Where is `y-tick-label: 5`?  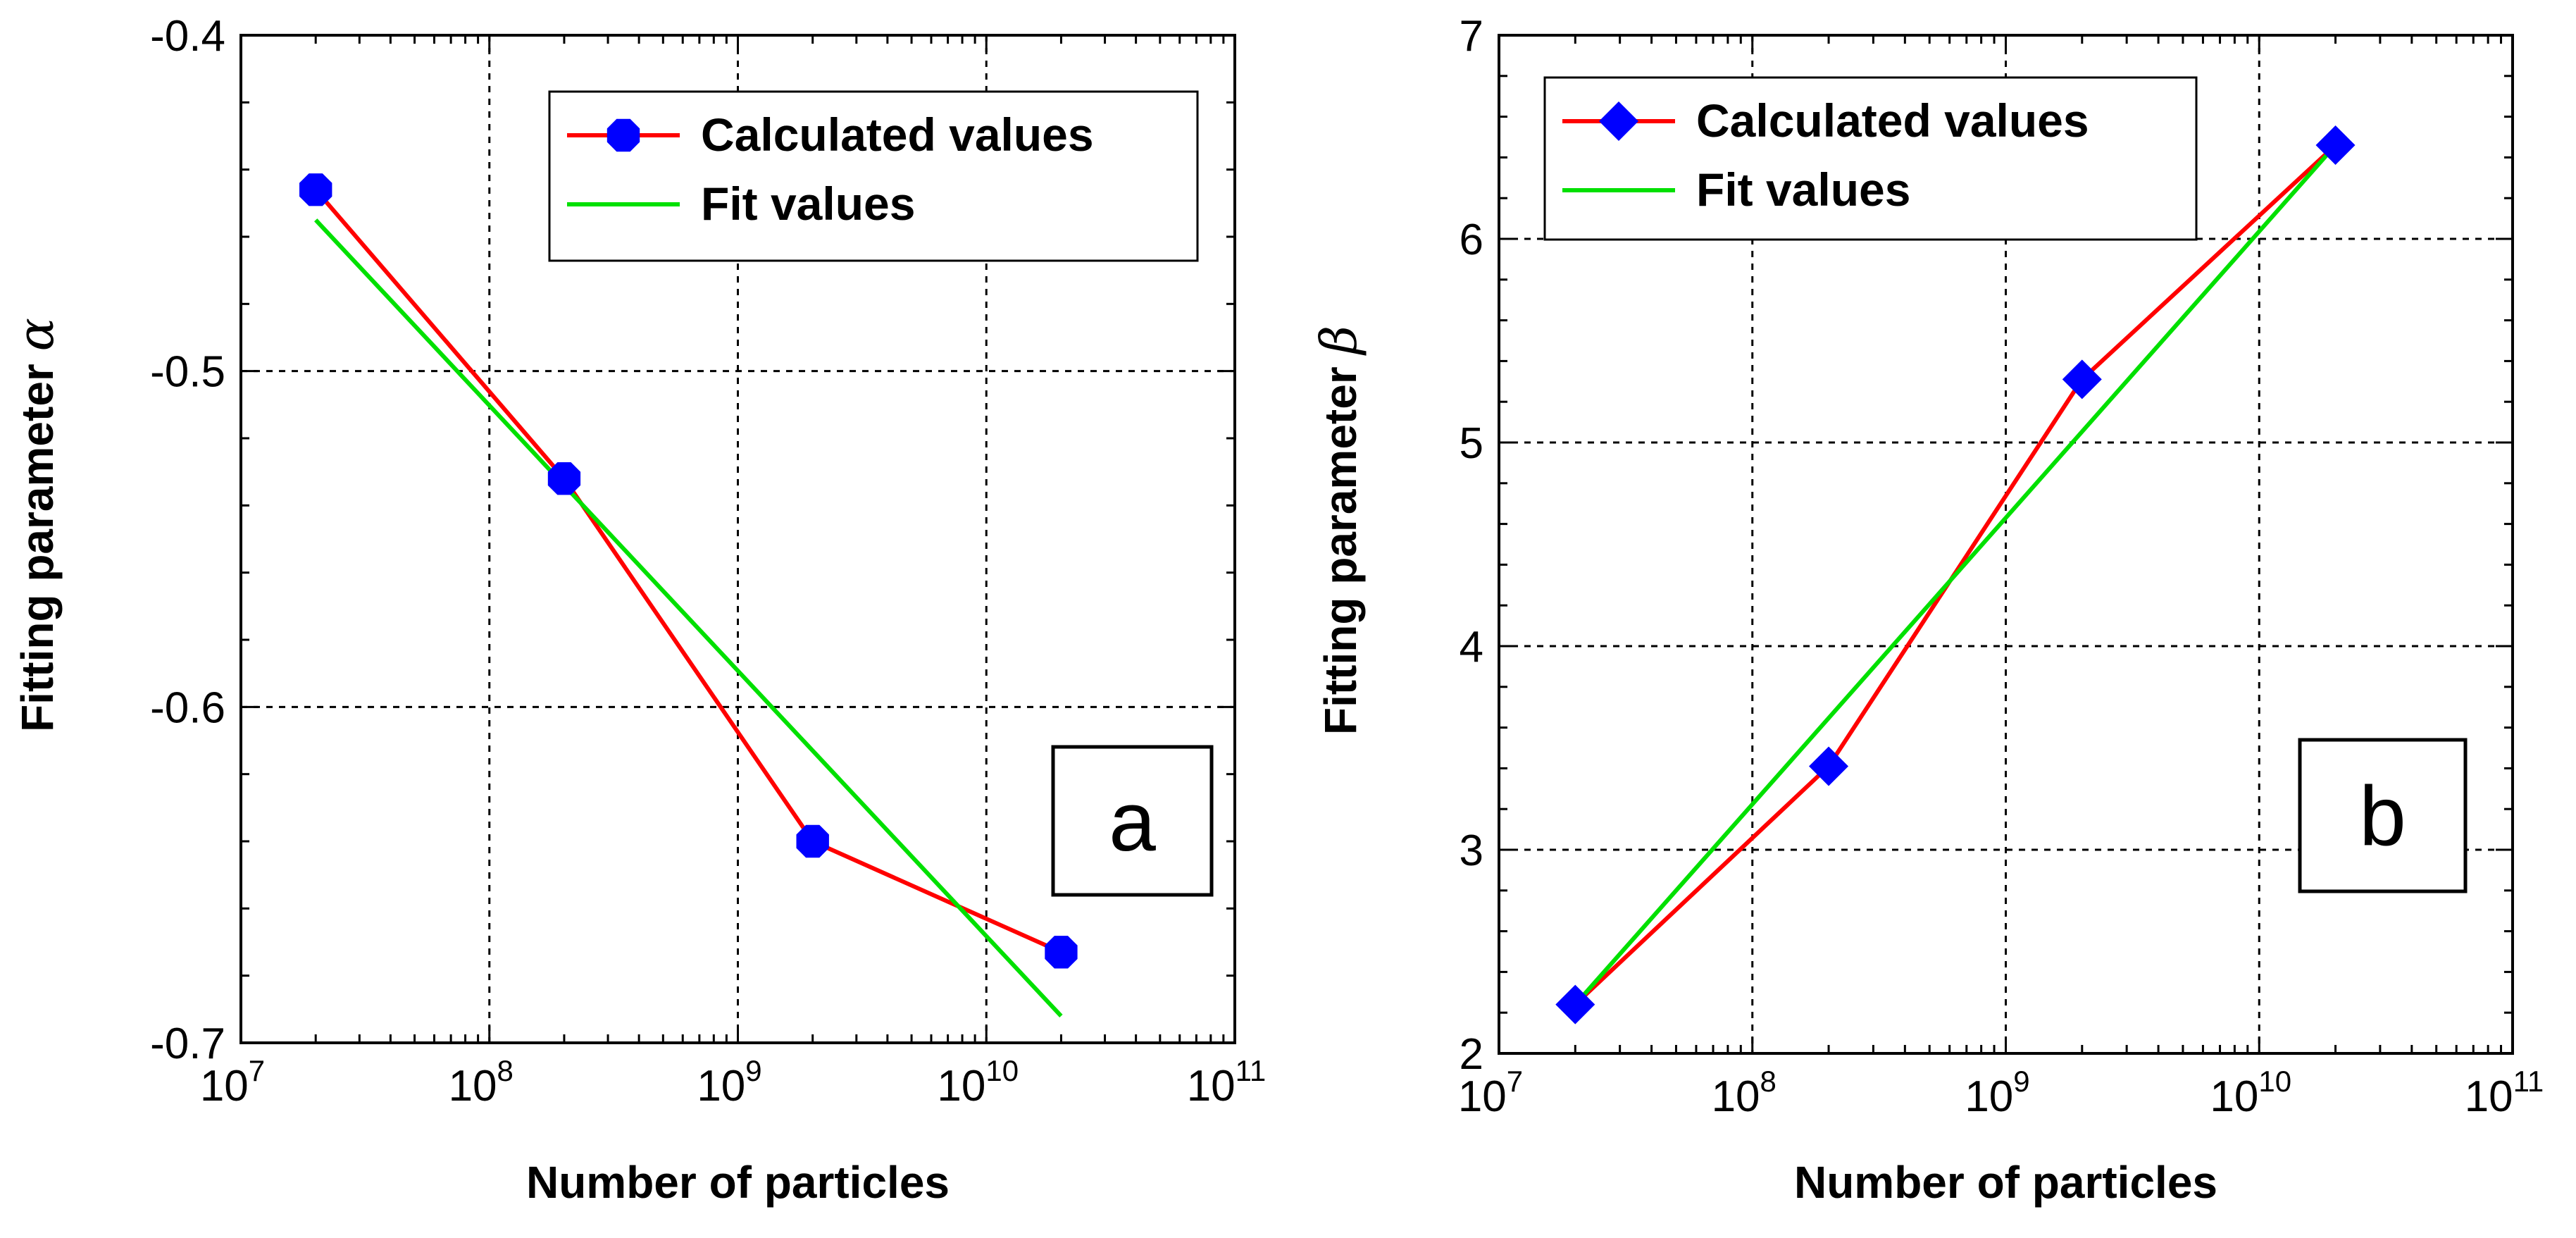 y-tick-label: 5 is located at coordinates (1471, 443).